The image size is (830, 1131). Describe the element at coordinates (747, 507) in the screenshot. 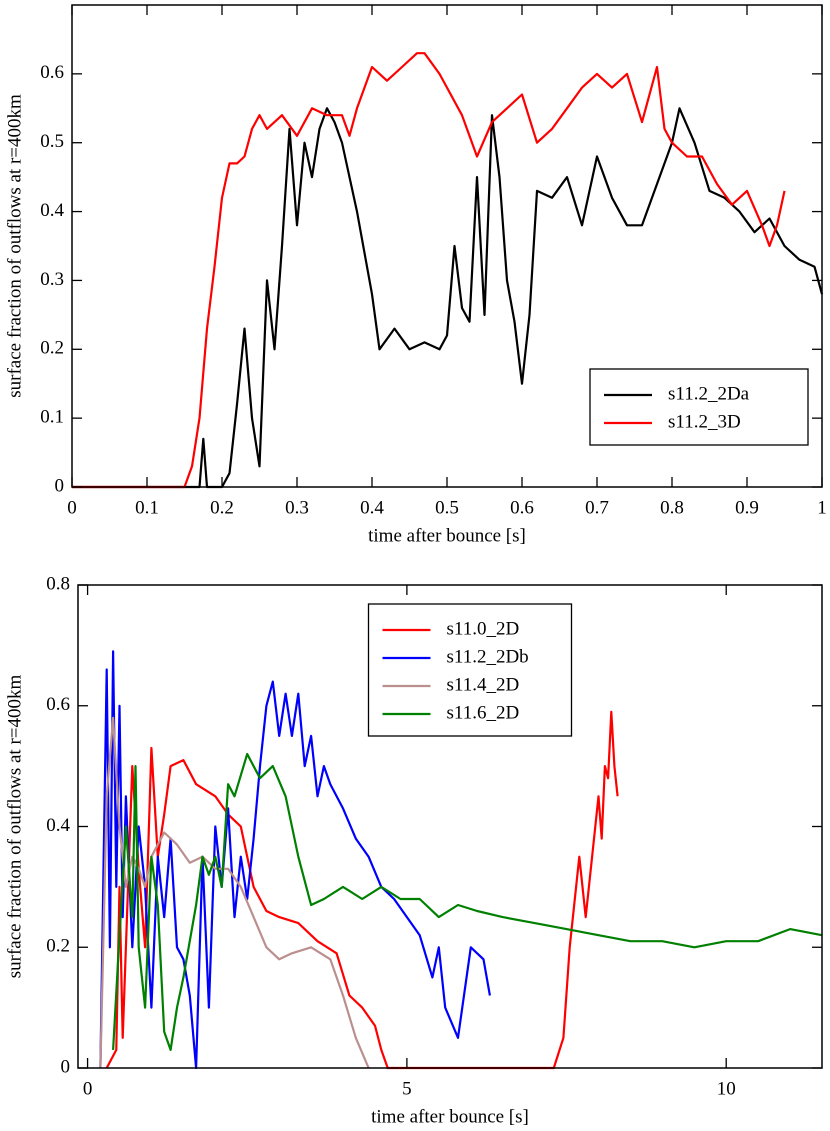

I see `x-tick-label: 0.9` at that location.